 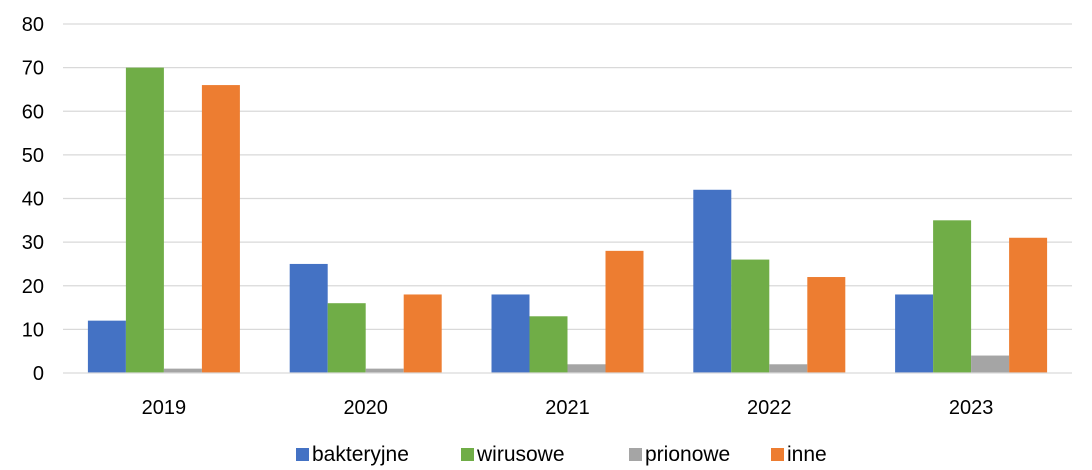 I want to click on bar-bakteryjne-2020, so click(x=308, y=318).